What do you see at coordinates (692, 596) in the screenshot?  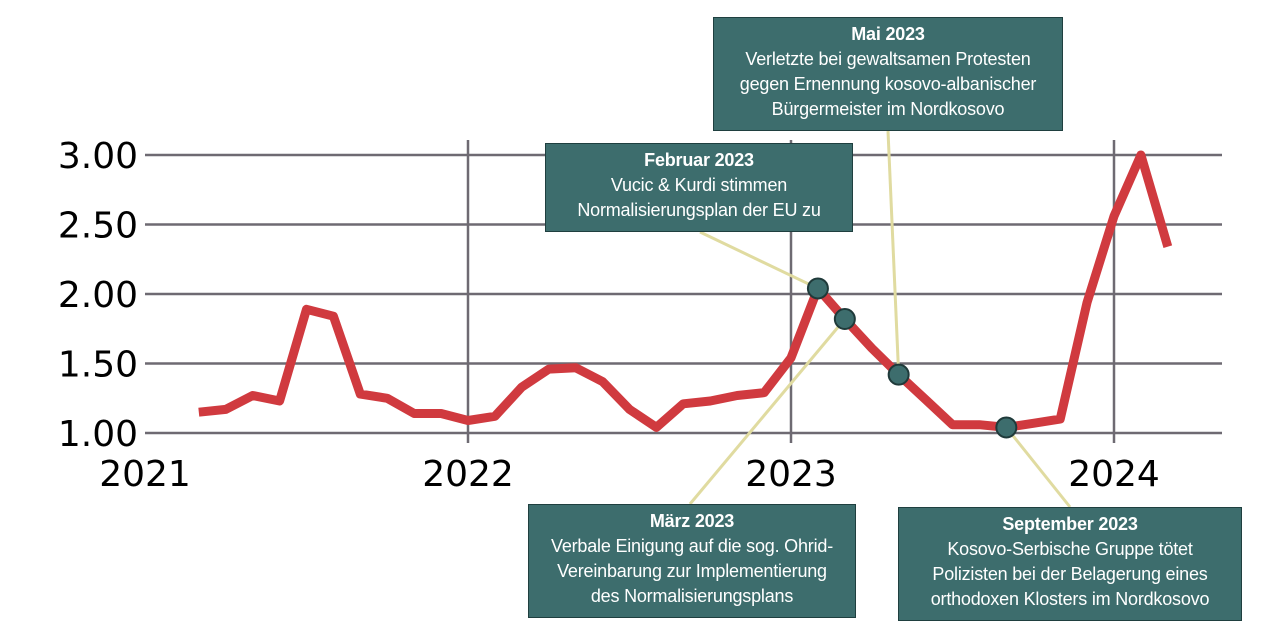 I see `annotation-line: des Normalisierungsplans` at bounding box center [692, 596].